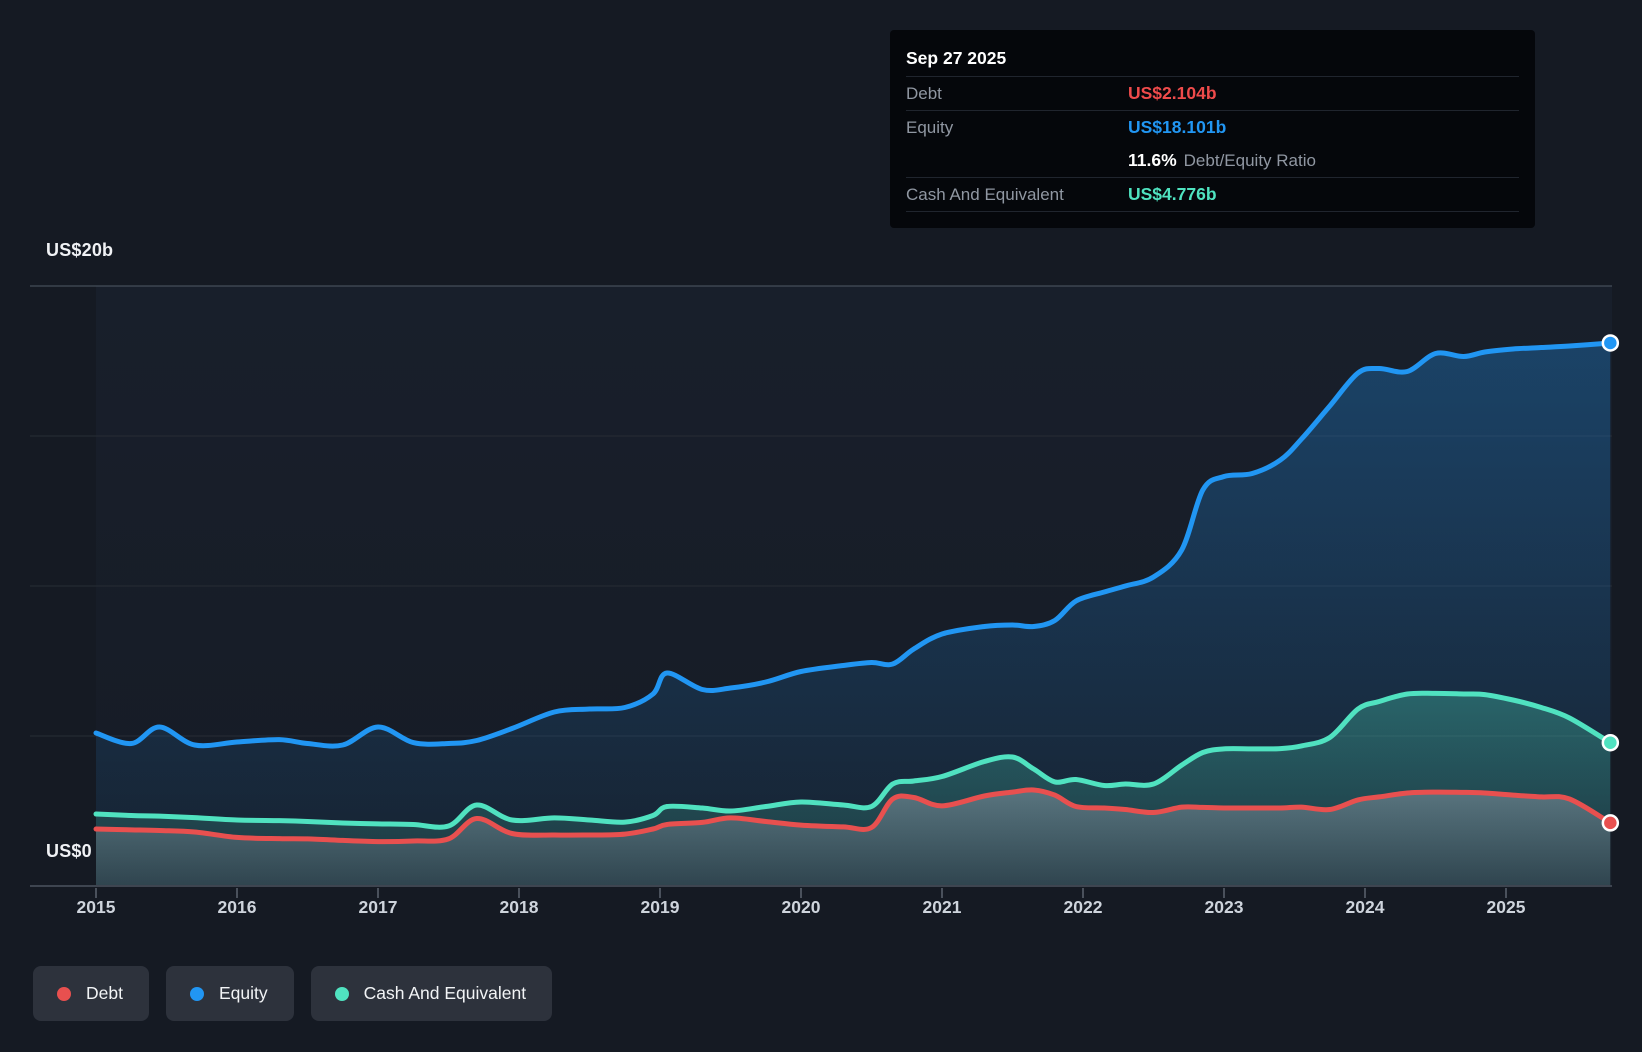  What do you see at coordinates (1212, 58) in the screenshot?
I see `tooltip-date: Sep 27 2025` at bounding box center [1212, 58].